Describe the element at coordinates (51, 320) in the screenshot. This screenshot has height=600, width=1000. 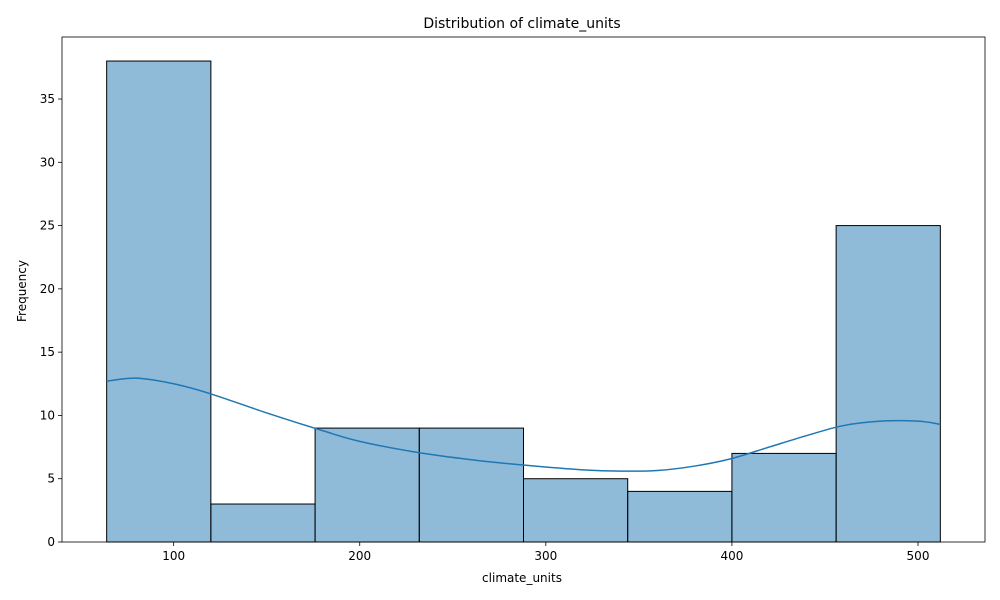
I see `y-axis-ticks: 0 5 10 15 20 25 30 35` at that location.